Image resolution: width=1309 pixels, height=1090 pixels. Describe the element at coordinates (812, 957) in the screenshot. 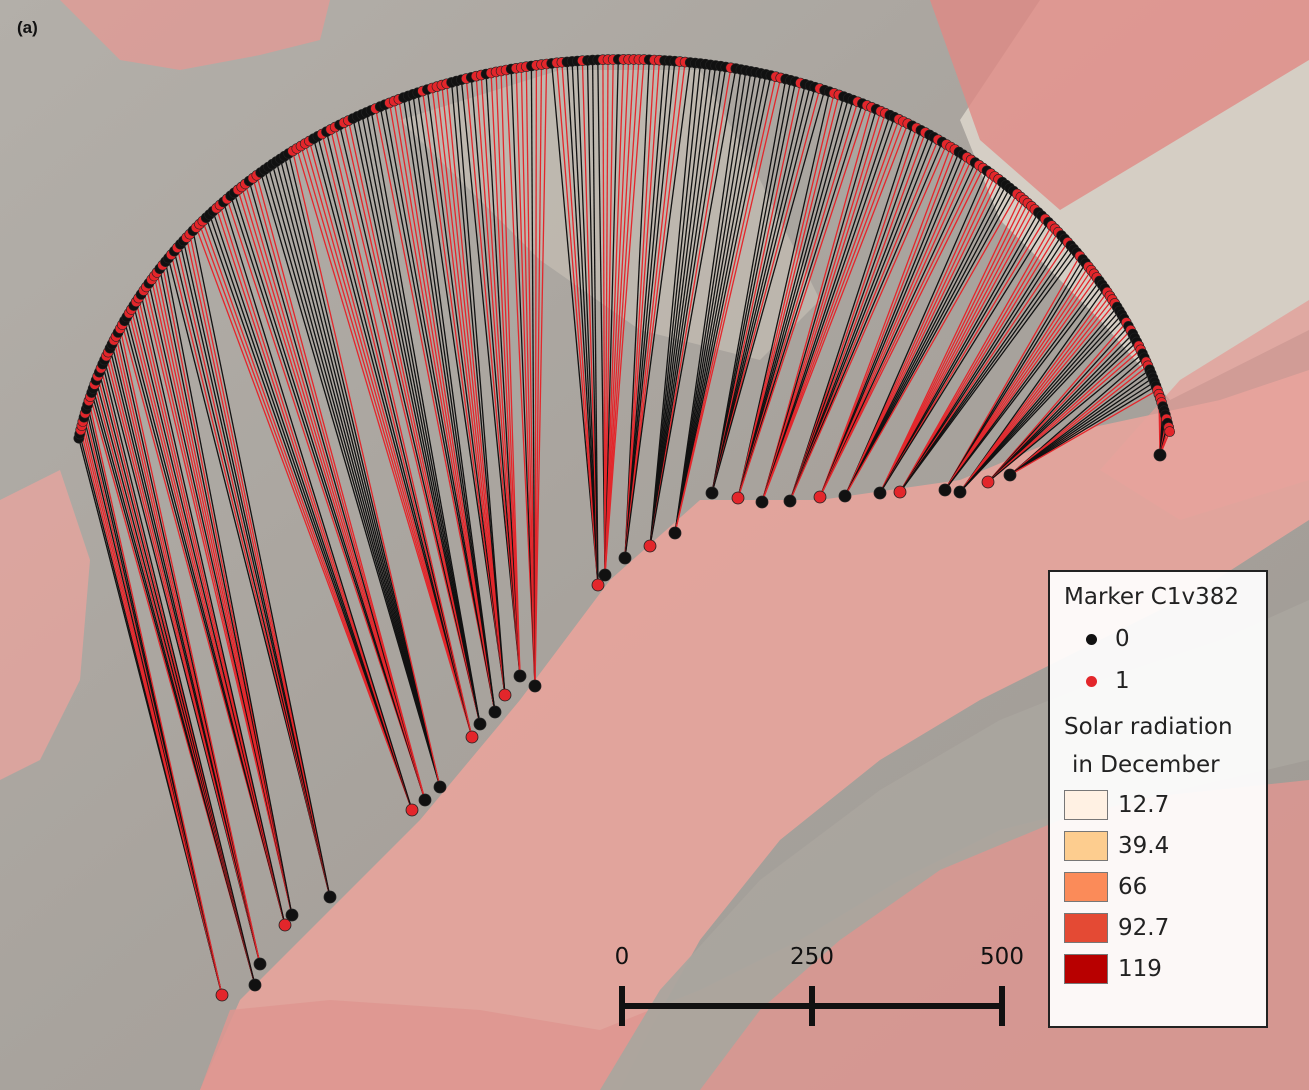

I see `scale-label-250: 250` at that location.